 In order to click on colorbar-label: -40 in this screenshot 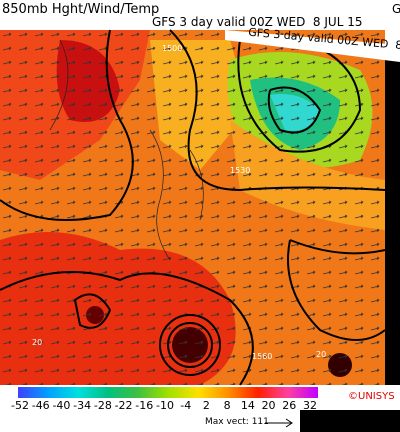, I will do `click(61, 405)`.